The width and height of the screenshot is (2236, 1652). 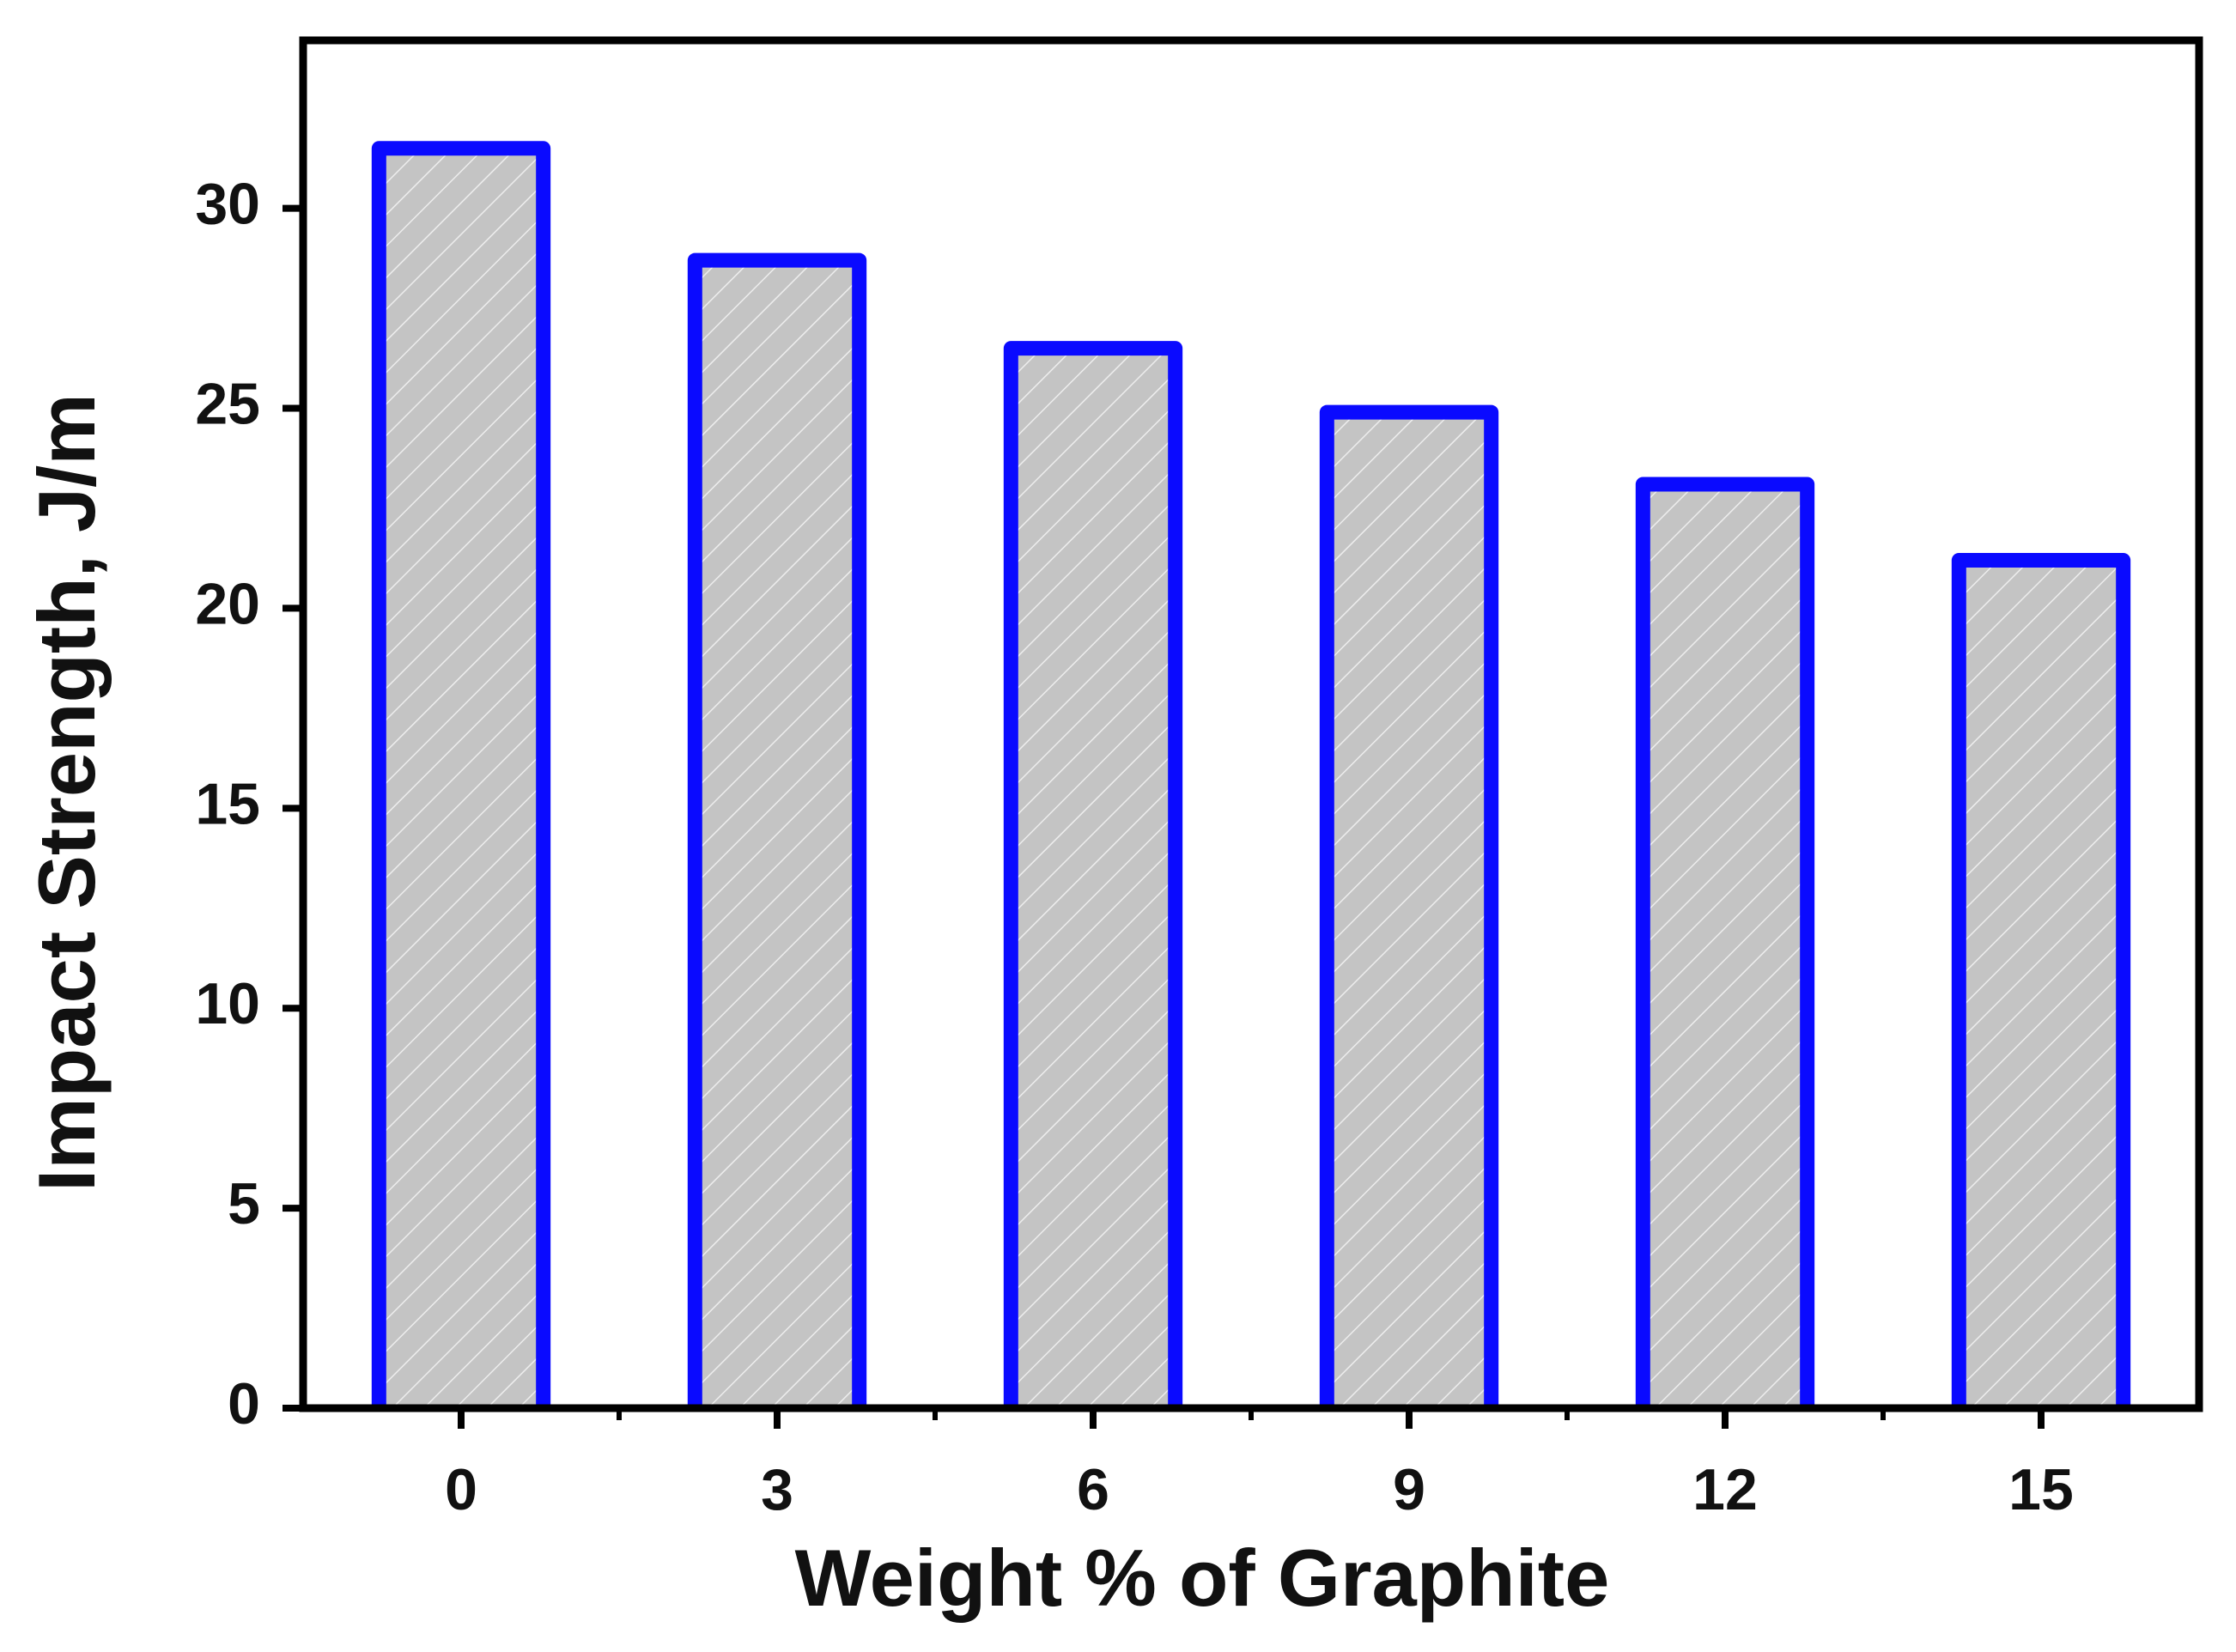 I want to click on y-tick-label: 5, so click(x=244, y=1203).